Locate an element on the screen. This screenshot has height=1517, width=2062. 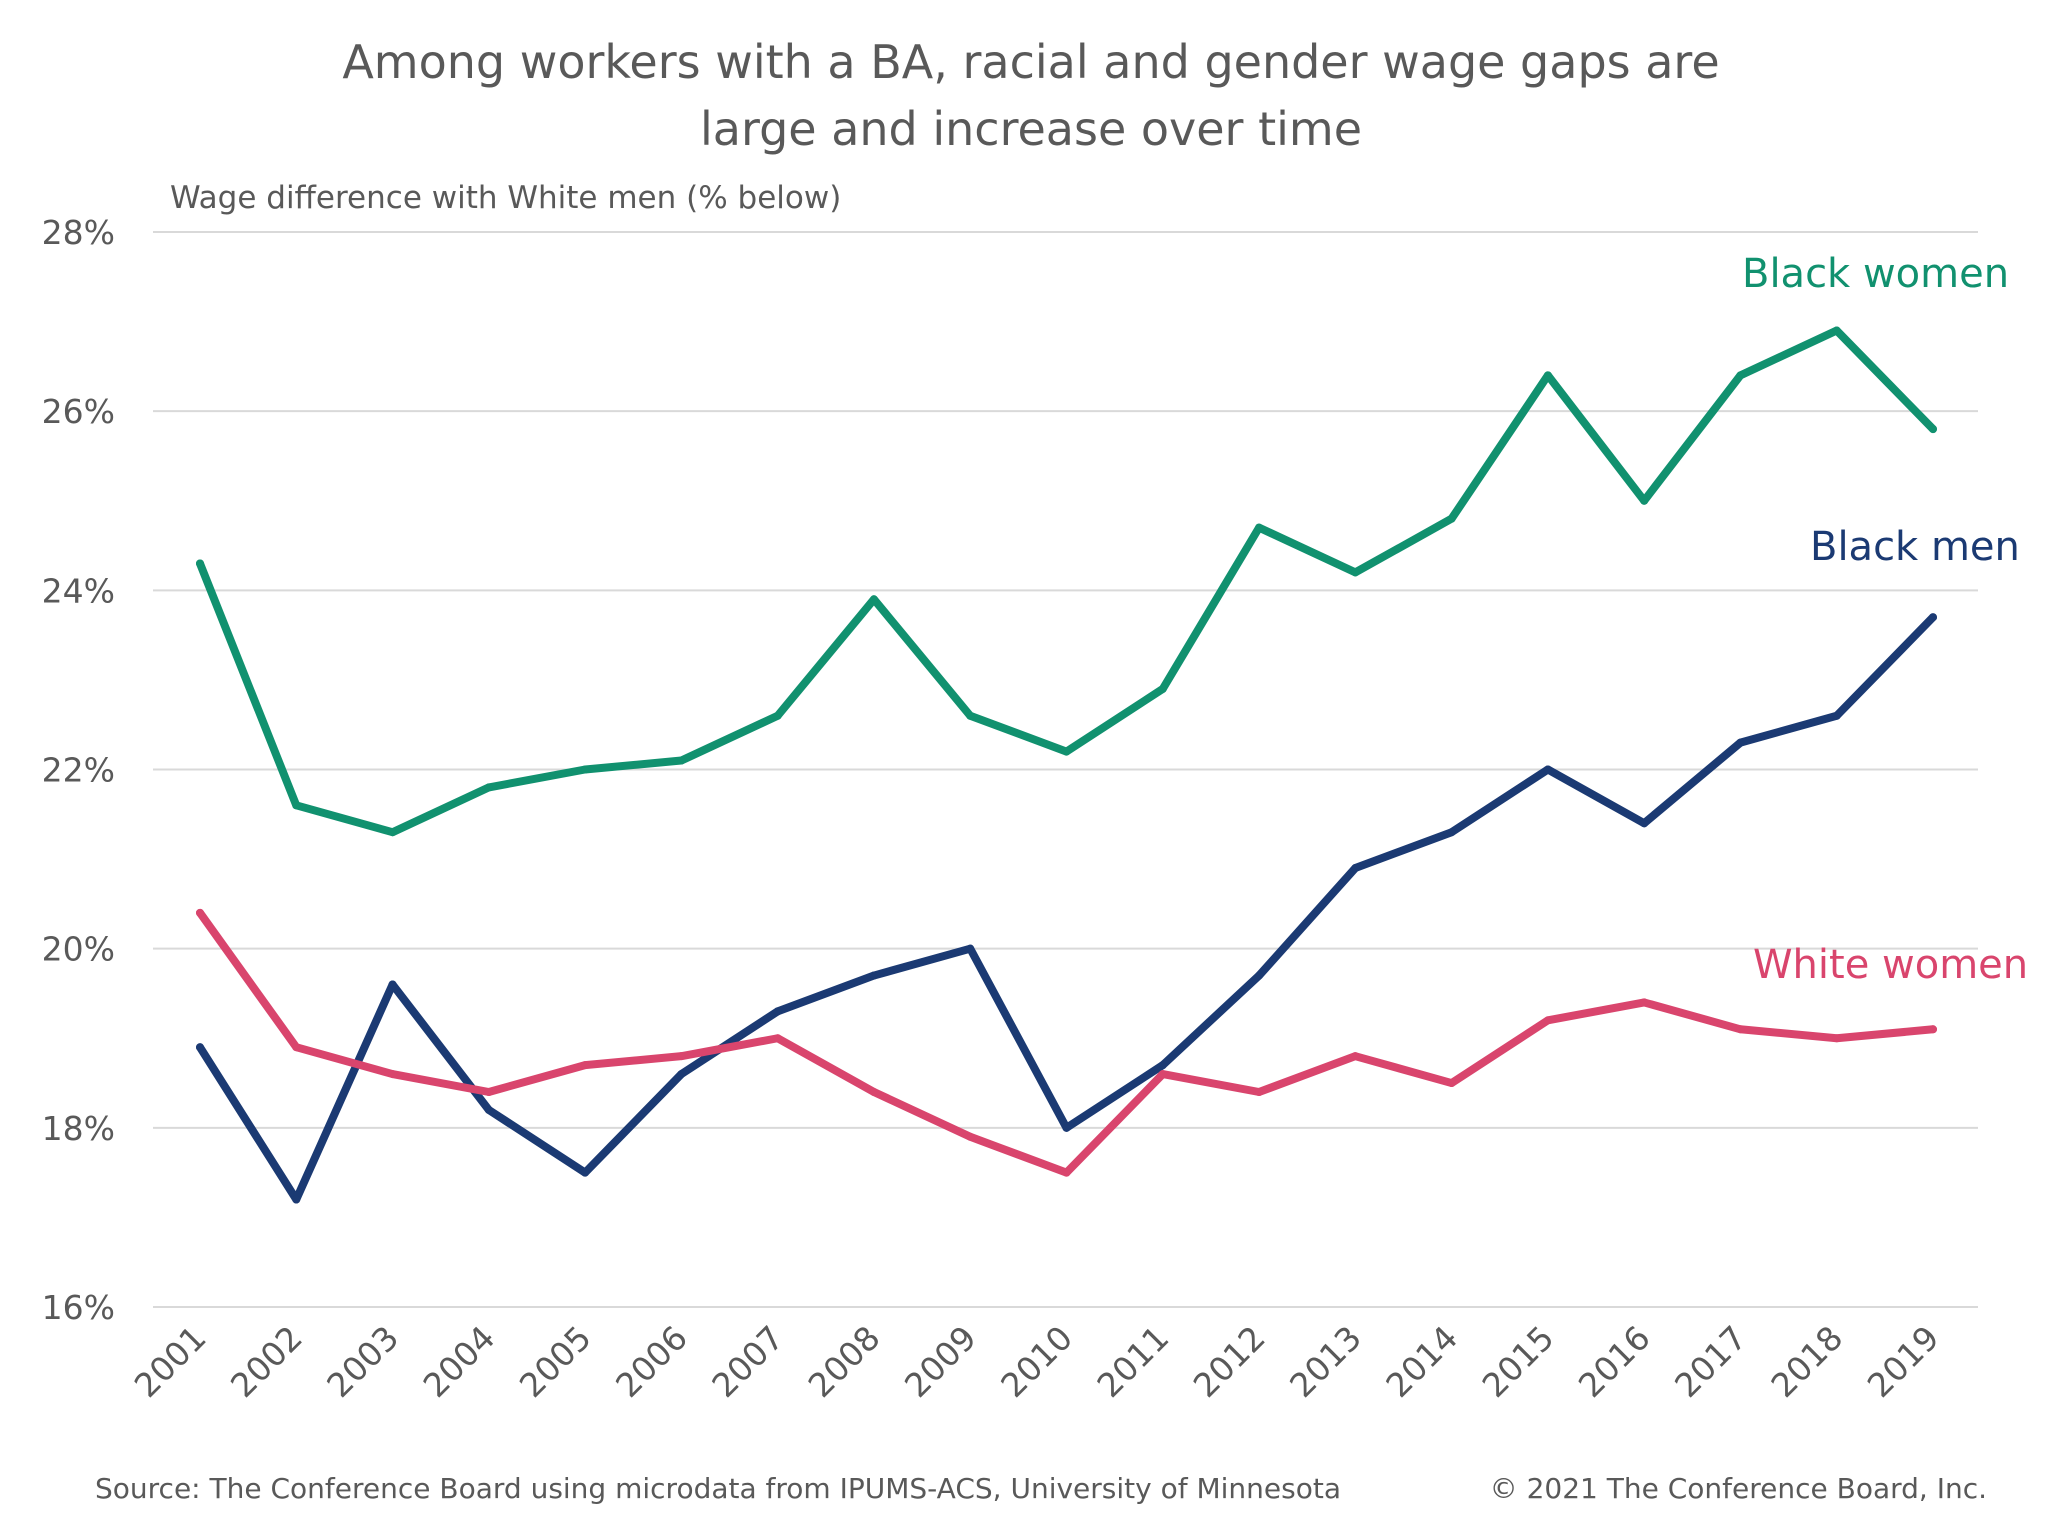
x-tick-label: 2003 is located at coordinates (362, 1361).